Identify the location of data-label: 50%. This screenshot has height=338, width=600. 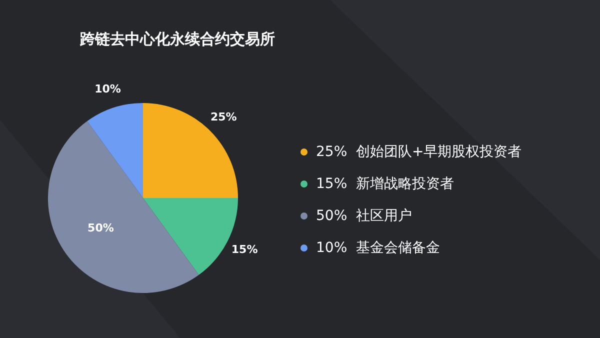
(101, 228).